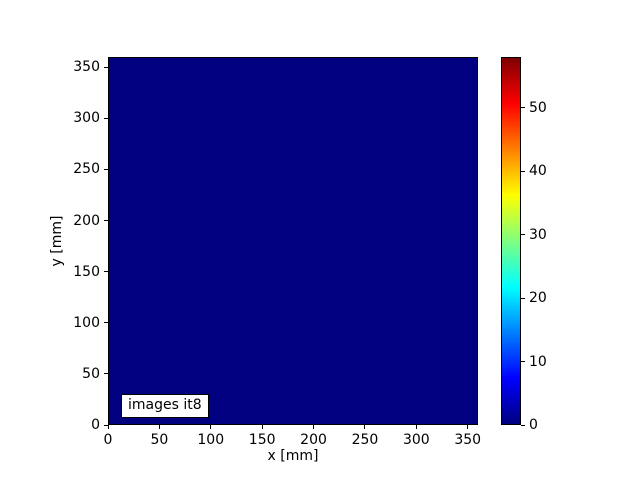 The height and width of the screenshot is (480, 640). I want to click on y-axis-label: y [mm], so click(57, 241).